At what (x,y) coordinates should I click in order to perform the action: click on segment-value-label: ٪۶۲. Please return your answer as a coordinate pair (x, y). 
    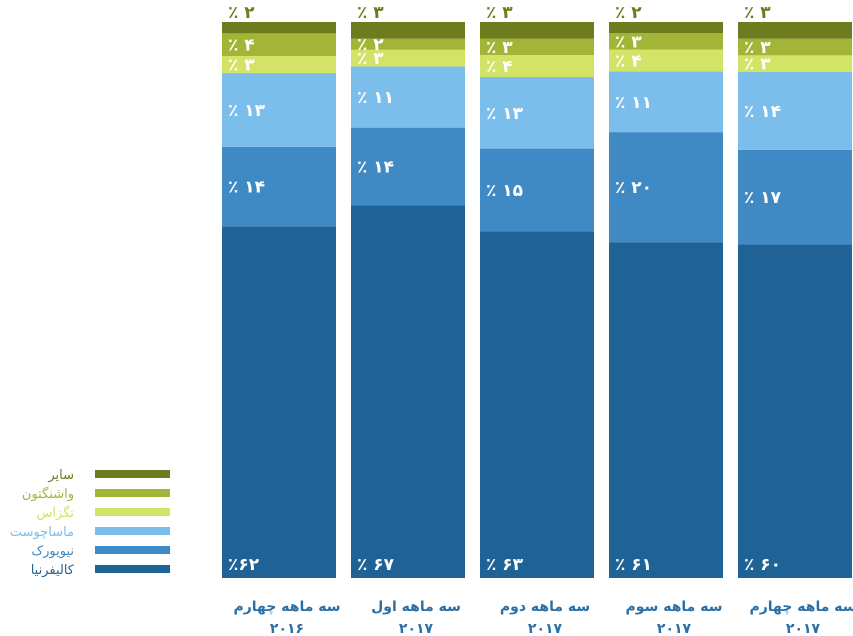
    Looking at the image, I should click on (244, 565).